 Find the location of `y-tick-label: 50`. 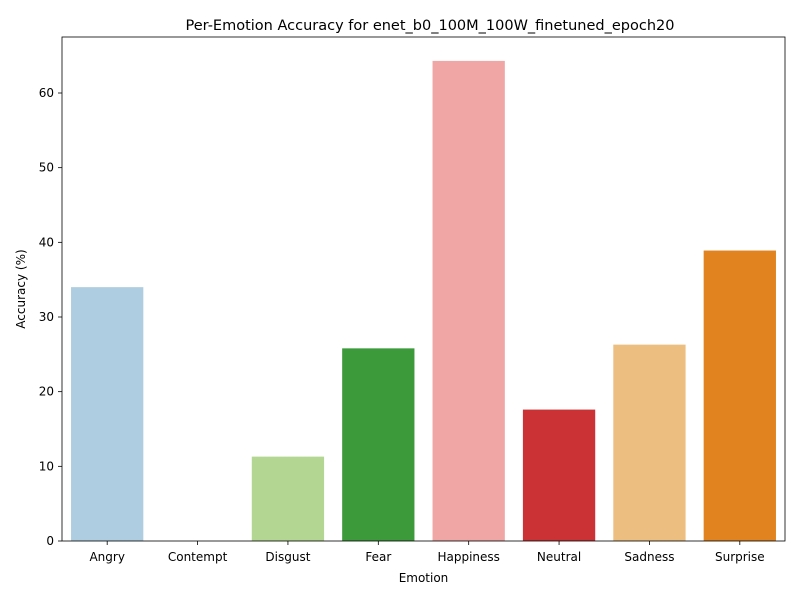

y-tick-label: 50 is located at coordinates (46, 168).